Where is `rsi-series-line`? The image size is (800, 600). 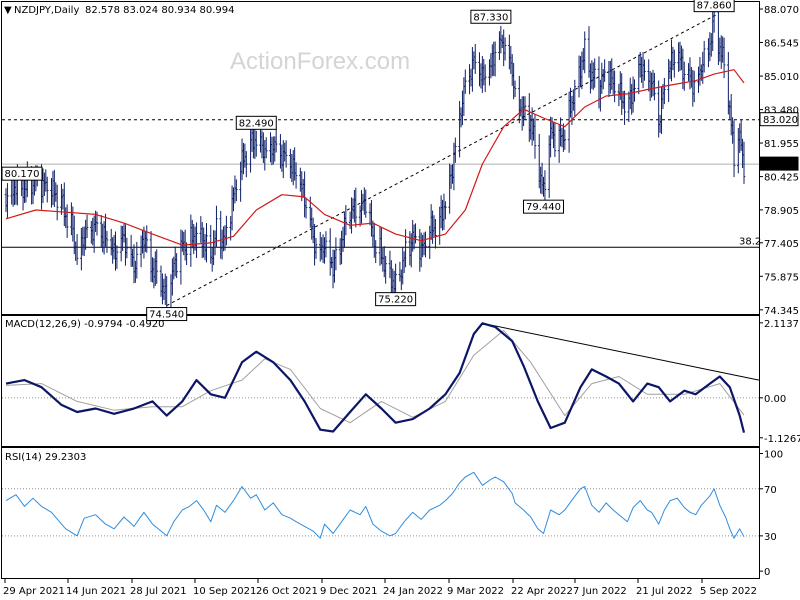 rsi-series-line is located at coordinates (375, 505).